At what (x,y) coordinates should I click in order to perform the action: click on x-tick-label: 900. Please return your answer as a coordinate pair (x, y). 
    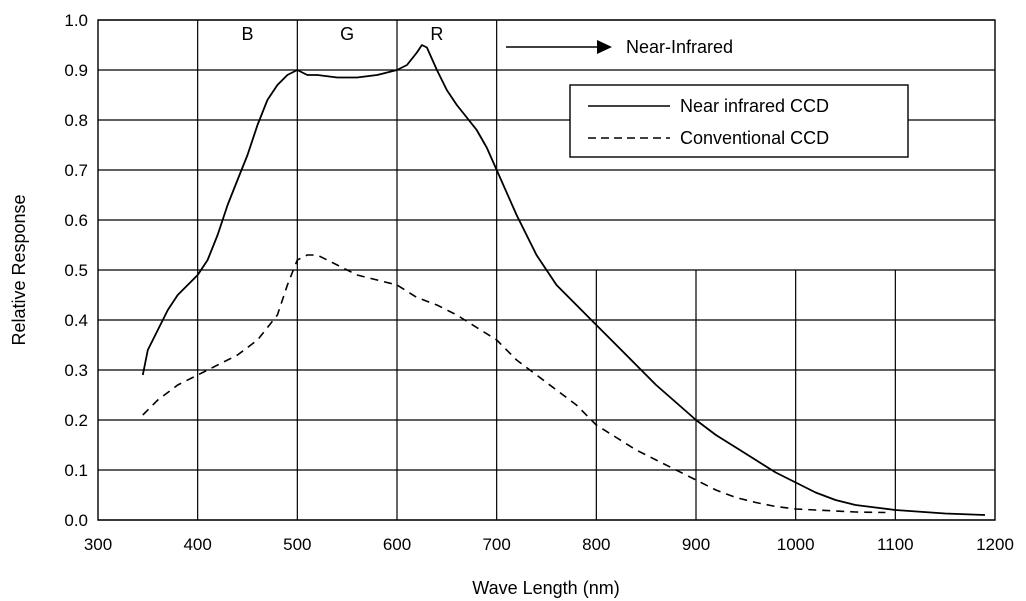
    Looking at the image, I should click on (696, 544).